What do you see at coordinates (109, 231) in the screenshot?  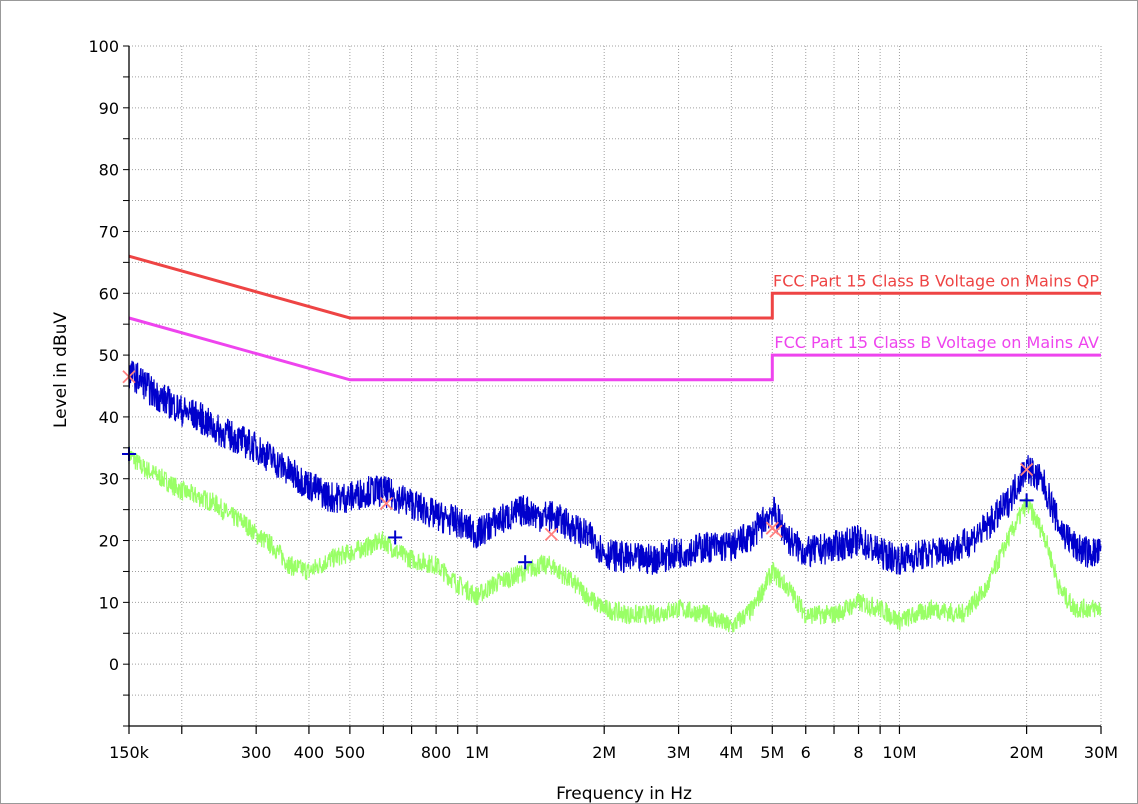 I see `y-tick-label: 70` at bounding box center [109, 231].